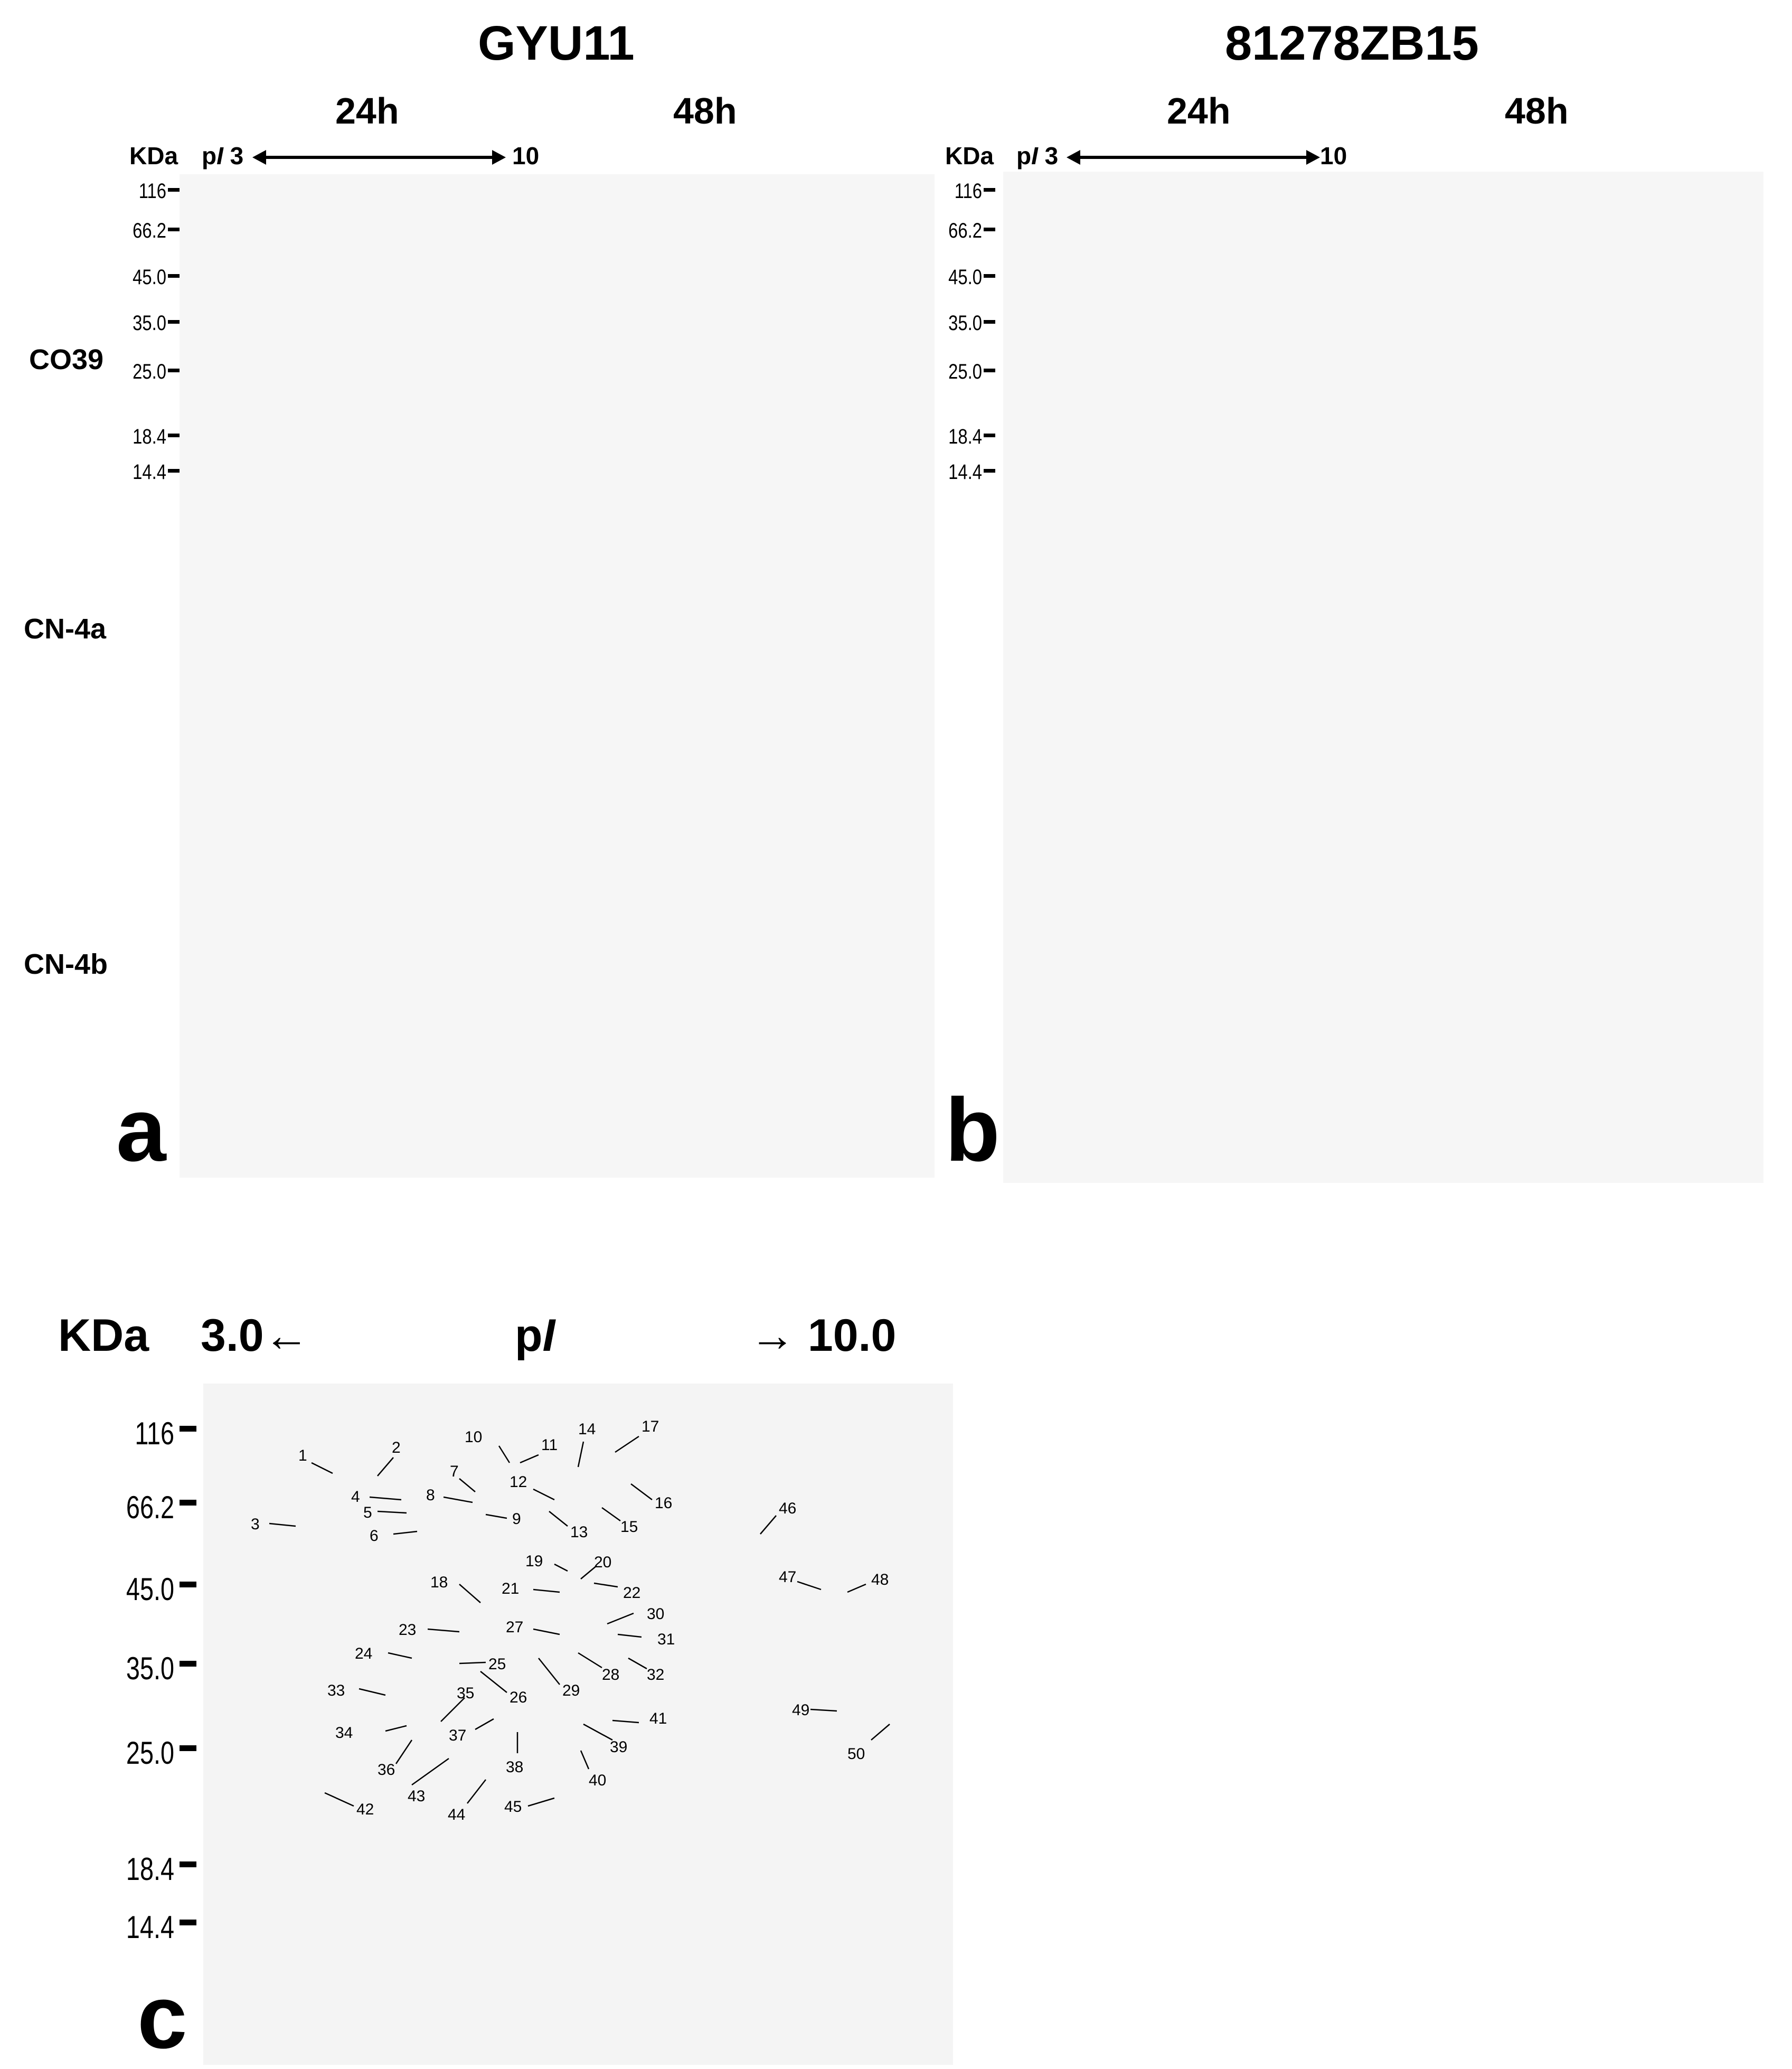 Image resolution: width=1792 pixels, height=2069 pixels. What do you see at coordinates (370, 1011) in the screenshot?
I see `gel-a-cn4b-24h` at bounding box center [370, 1011].